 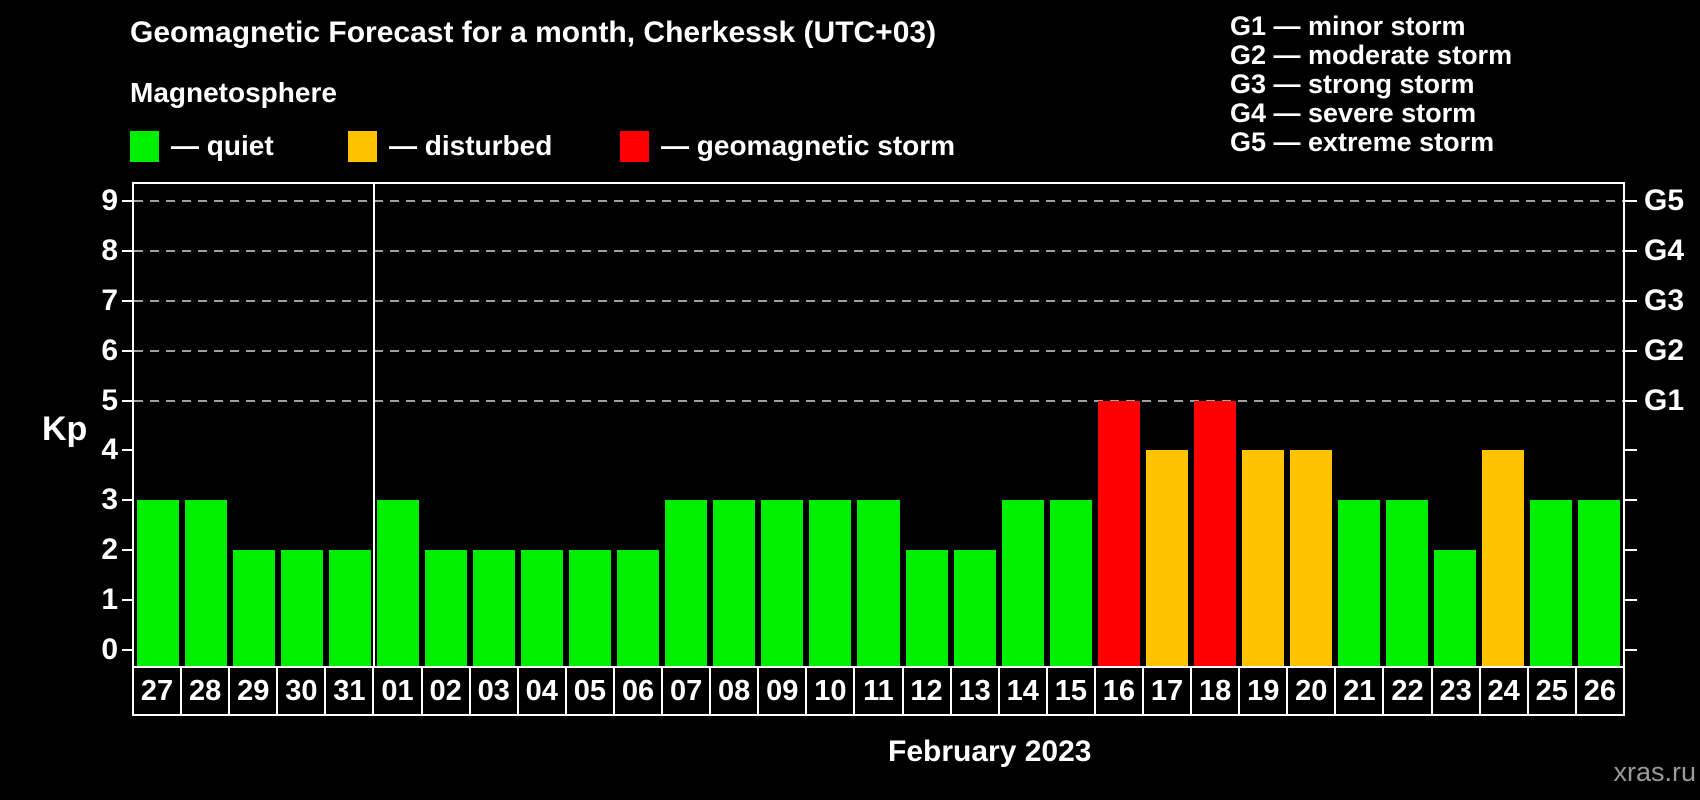 What do you see at coordinates (374, 425) in the screenshot?
I see `month-divider-line` at bounding box center [374, 425].